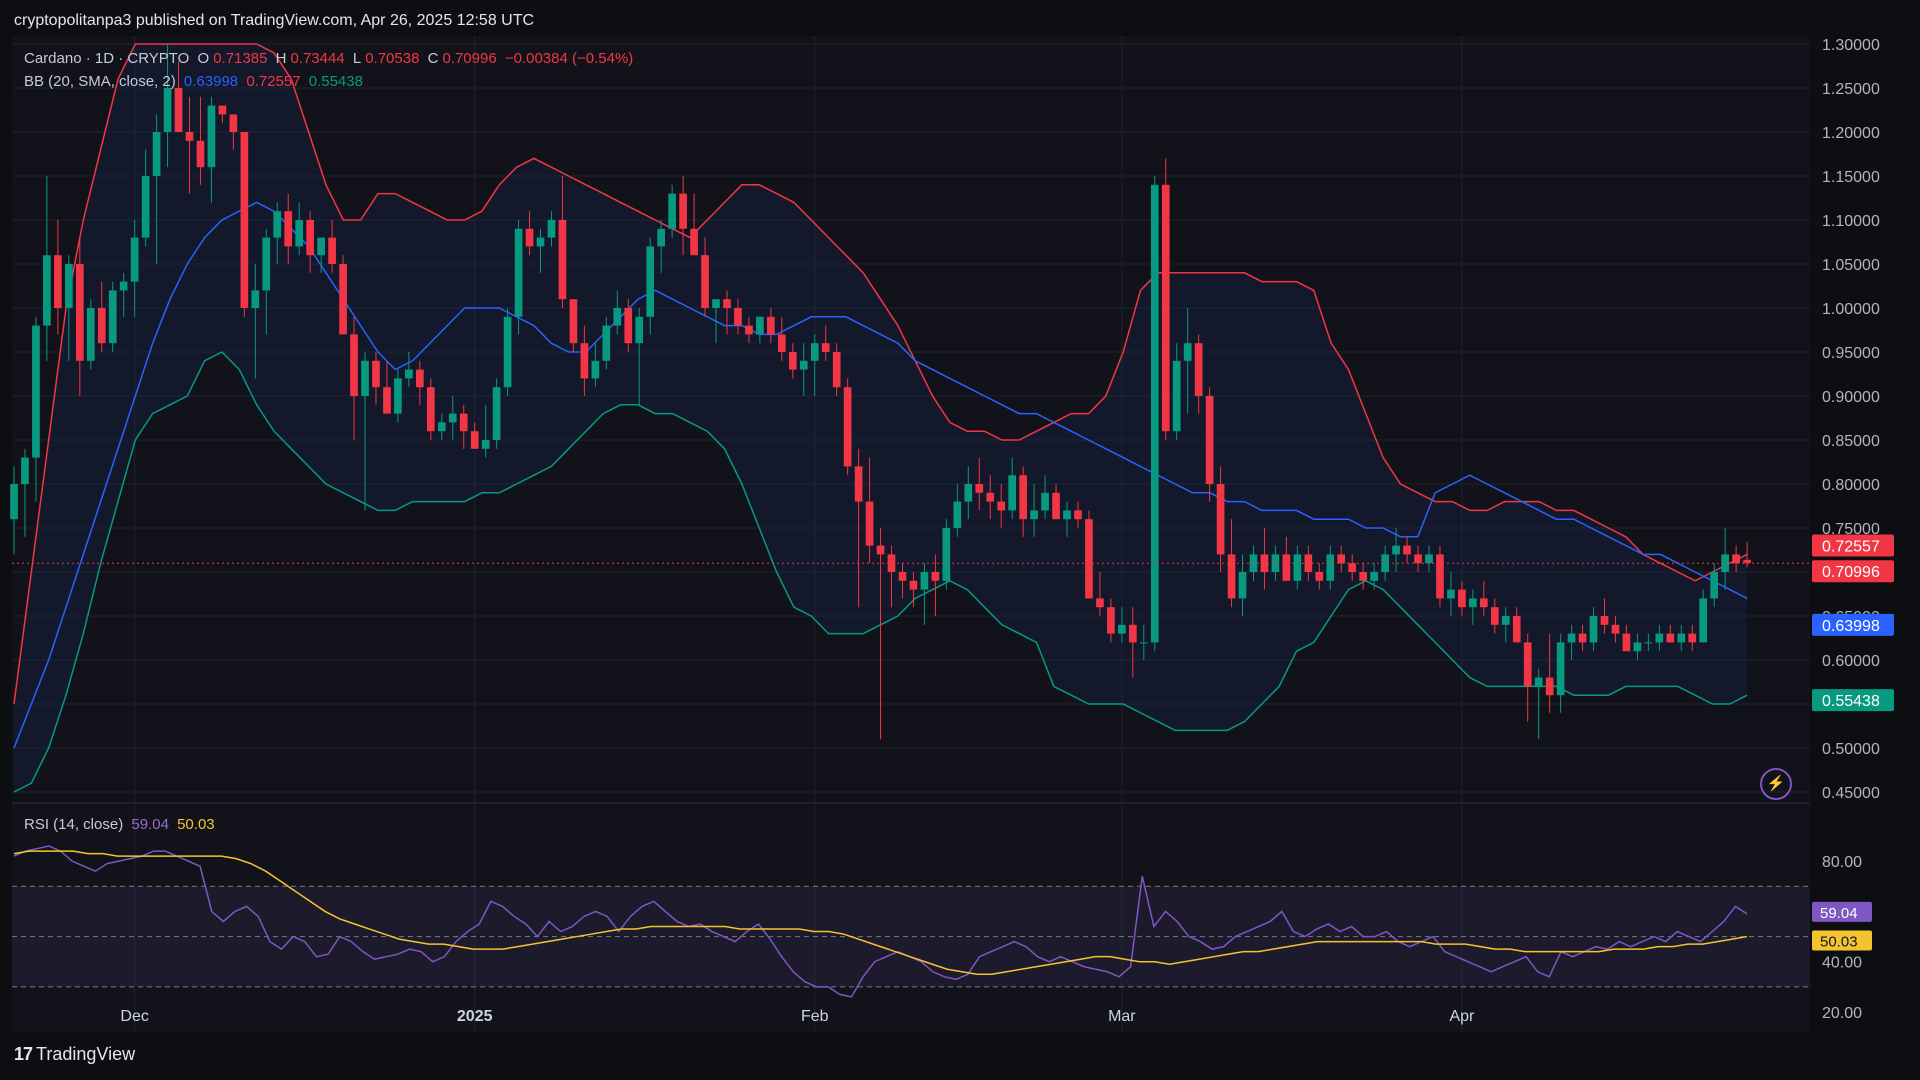  I want to click on rsi-legend: RSI (14, close) 59.04 50.03, so click(121, 824).